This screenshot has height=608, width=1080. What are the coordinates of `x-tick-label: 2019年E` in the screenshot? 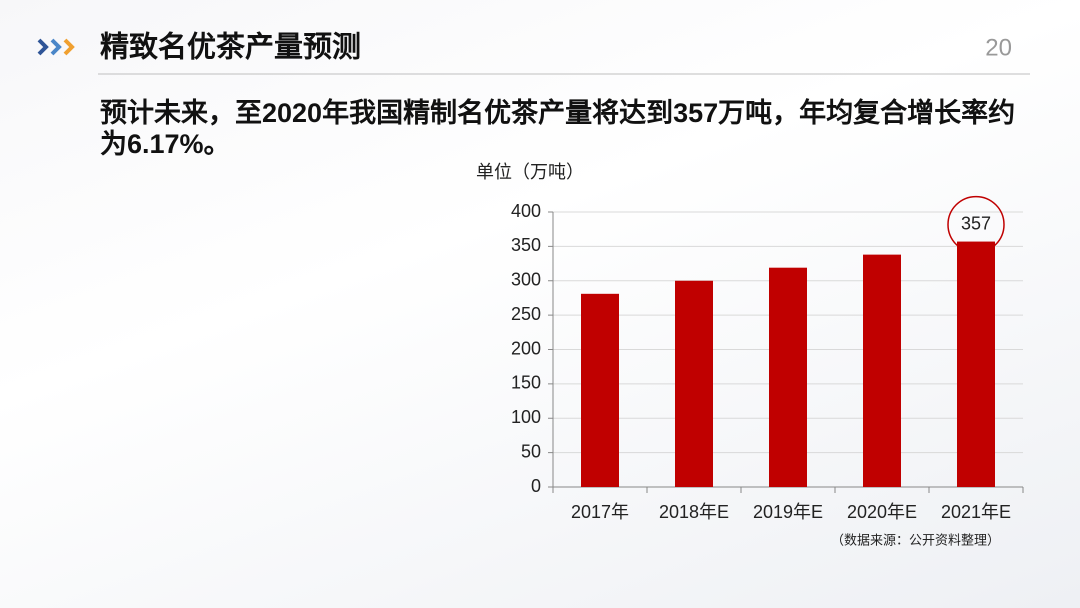 It's located at (788, 512).